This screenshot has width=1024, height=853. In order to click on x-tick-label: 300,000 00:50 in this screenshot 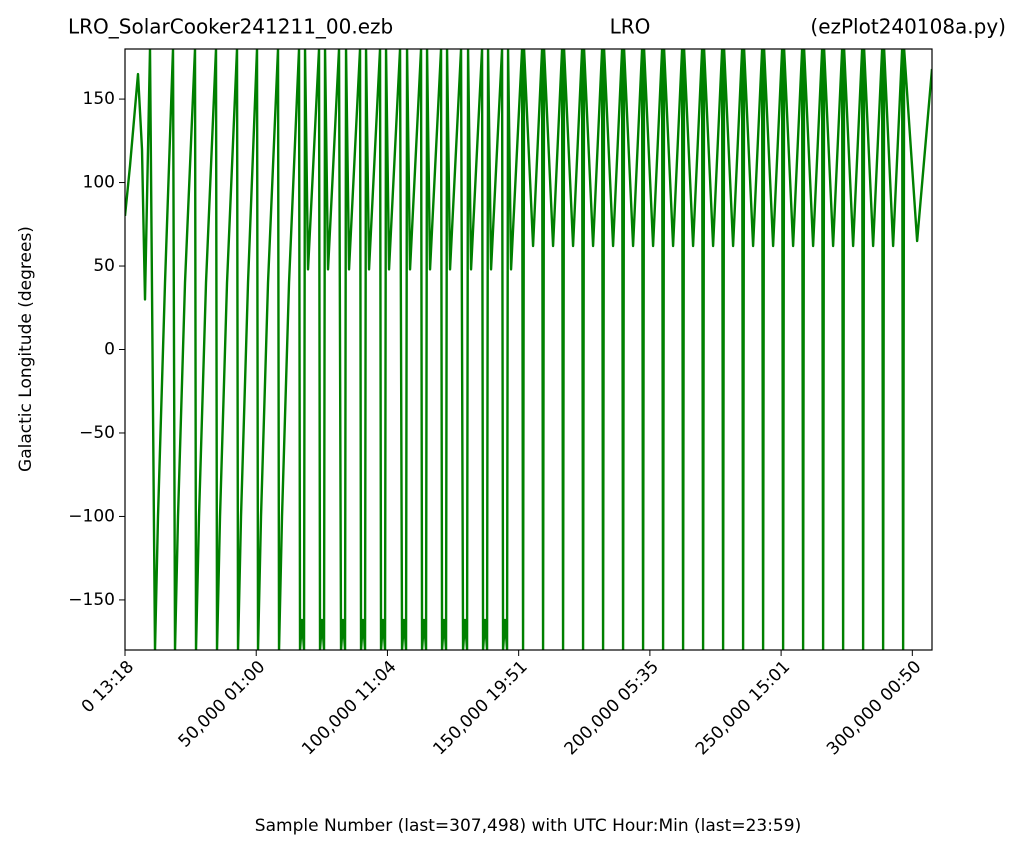, I will do `click(874, 708)`.